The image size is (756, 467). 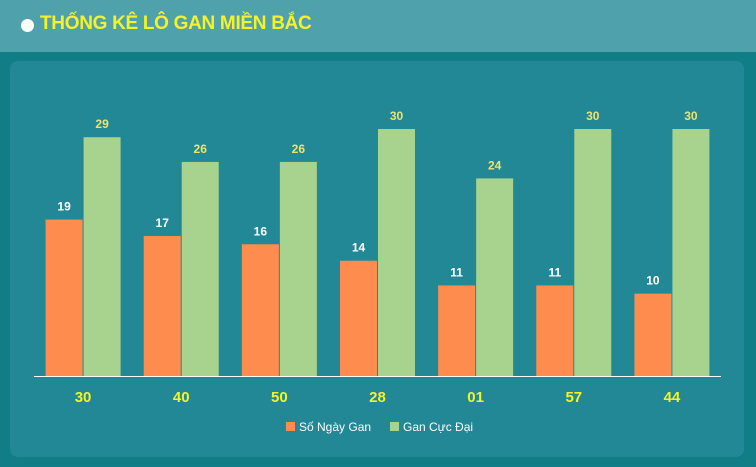 I want to click on category-label: 50, so click(x=279, y=397).